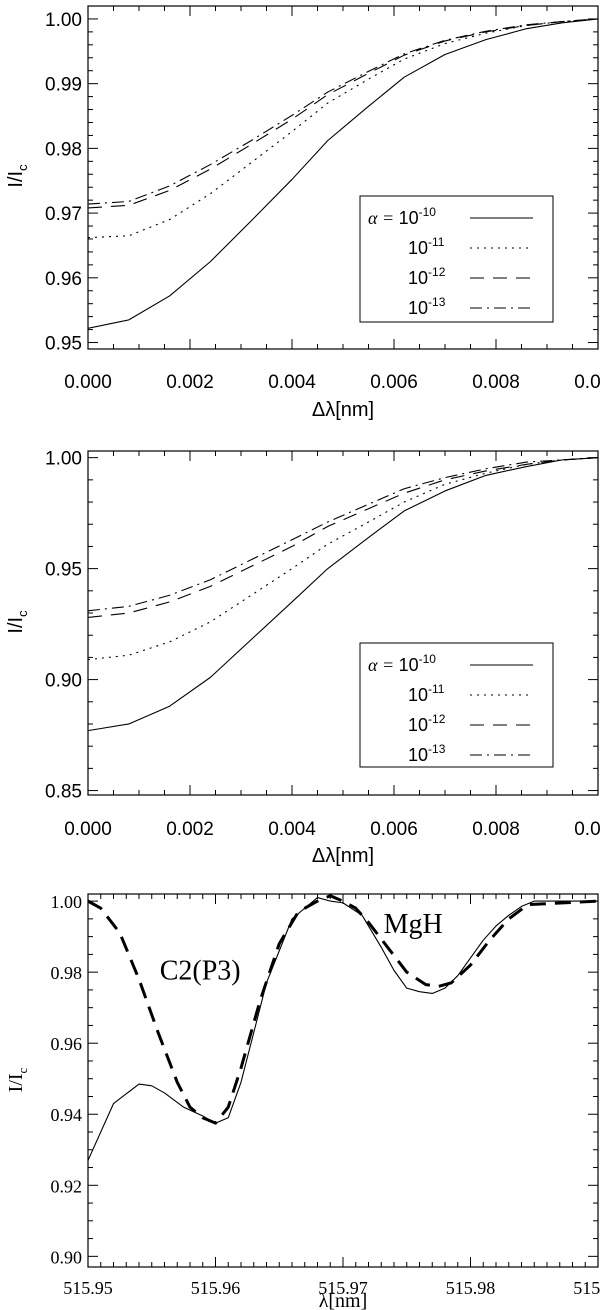 This screenshot has height=1310, width=600. I want to click on y-tick-label: 0.99, so click(63, 85).